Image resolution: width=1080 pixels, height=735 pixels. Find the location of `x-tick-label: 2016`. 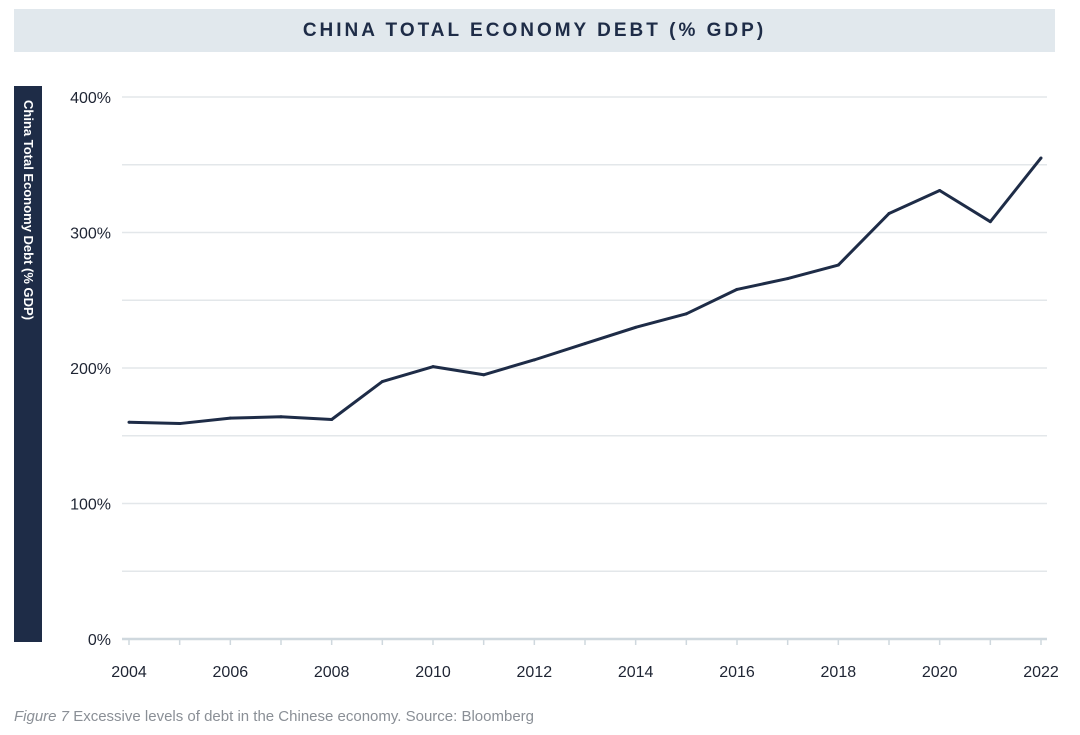

x-tick-label: 2016 is located at coordinates (737, 672).